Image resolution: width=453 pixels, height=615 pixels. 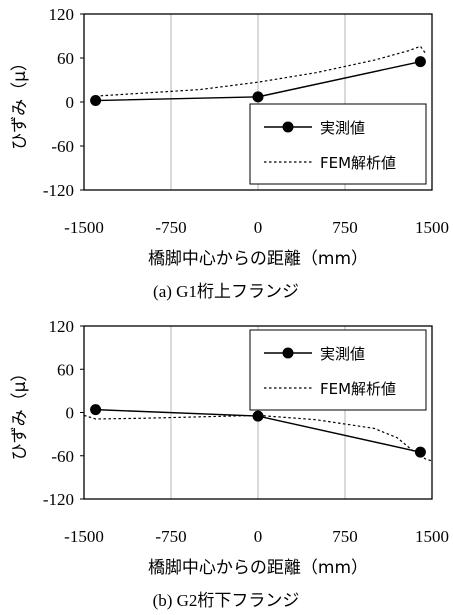 I want to click on chart-caption: (b) G2桁下フランジ, so click(x=226, y=600).